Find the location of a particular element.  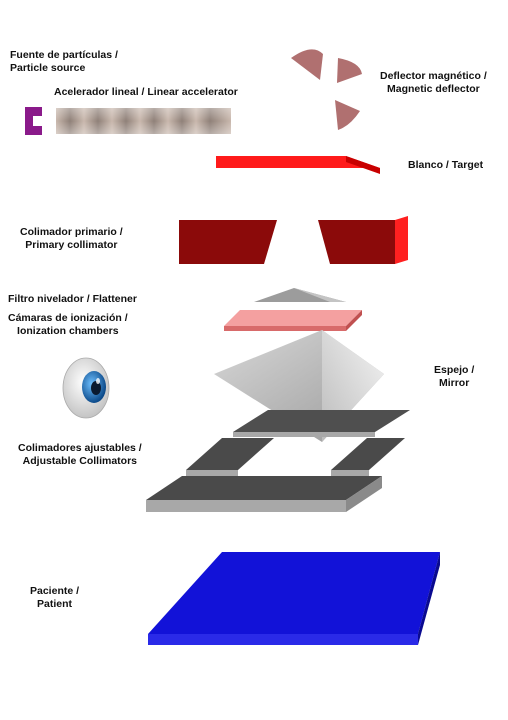

patient-table is located at coordinates (294, 598).